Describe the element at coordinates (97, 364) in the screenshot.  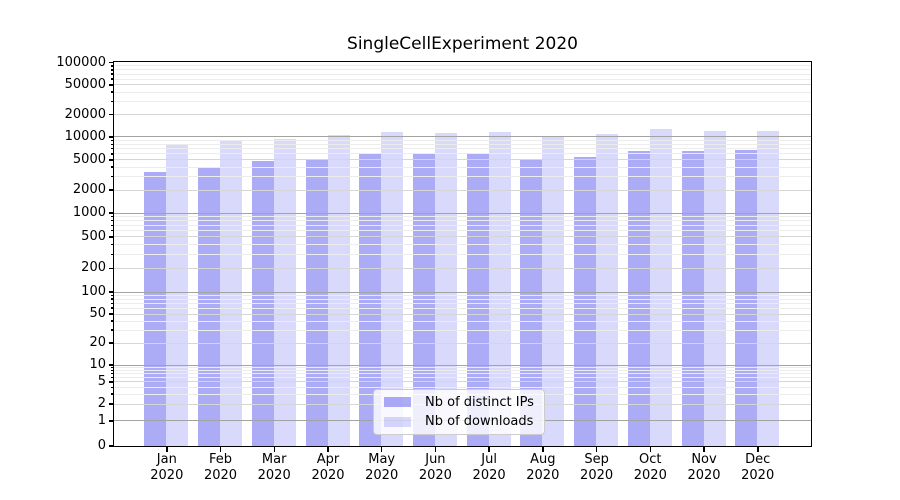
I see `y-tick-label-10: 10` at that location.